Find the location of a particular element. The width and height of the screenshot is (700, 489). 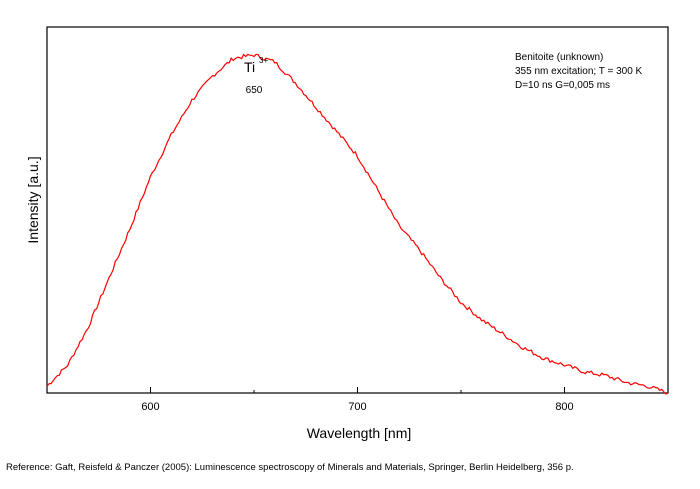

ion-label: Ti is located at coordinates (249, 67).